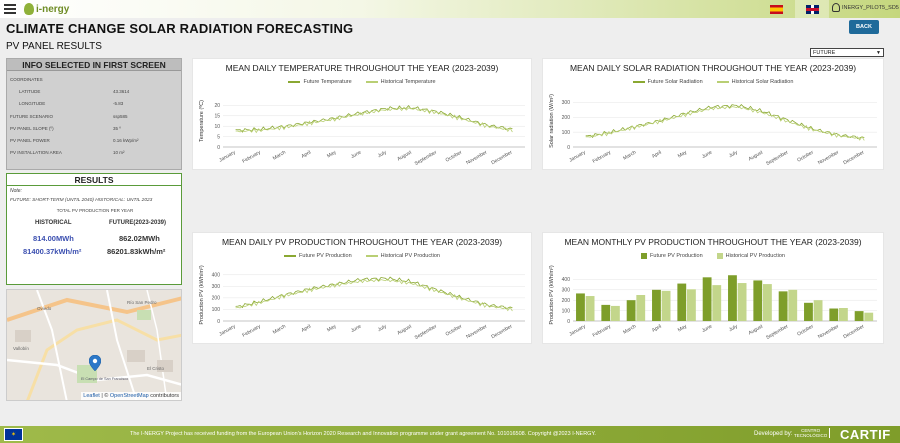 This screenshot has height=443, width=900. I want to click on scenario-select: FUTURE ▼, so click(847, 52).